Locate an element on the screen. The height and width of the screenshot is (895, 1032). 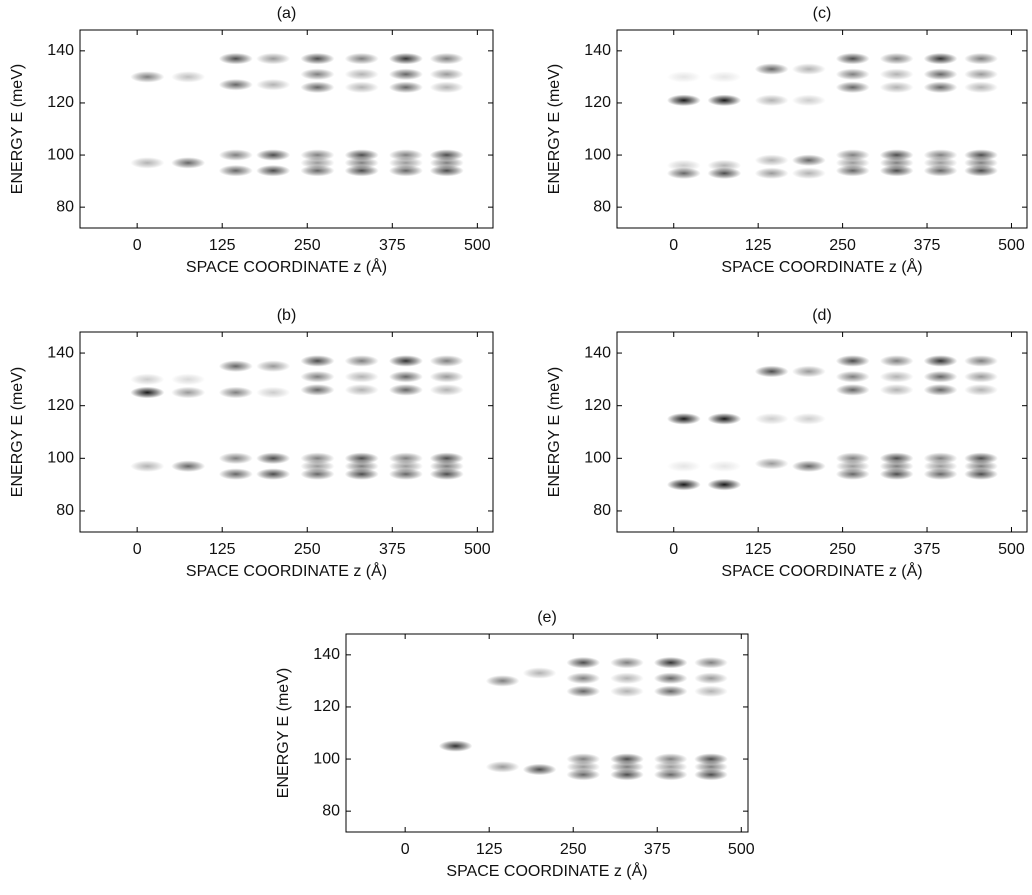
panel-title: (b) is located at coordinates (287, 315).